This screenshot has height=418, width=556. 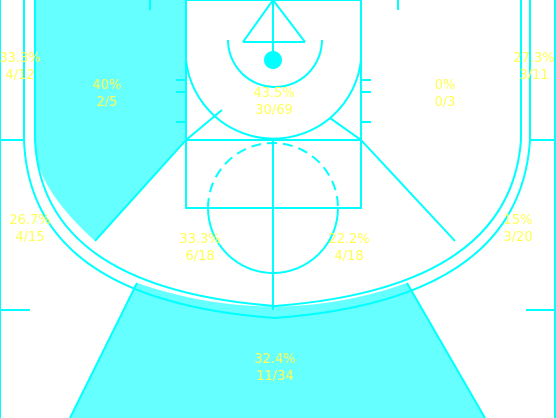 What do you see at coordinates (273, 60) in the screenshot?
I see `hoop` at bounding box center [273, 60].